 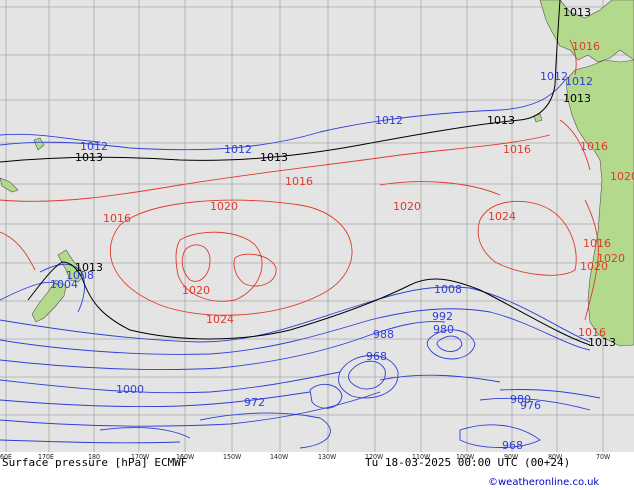 I want to click on land-new-zealand-south, so click(x=49, y=301).